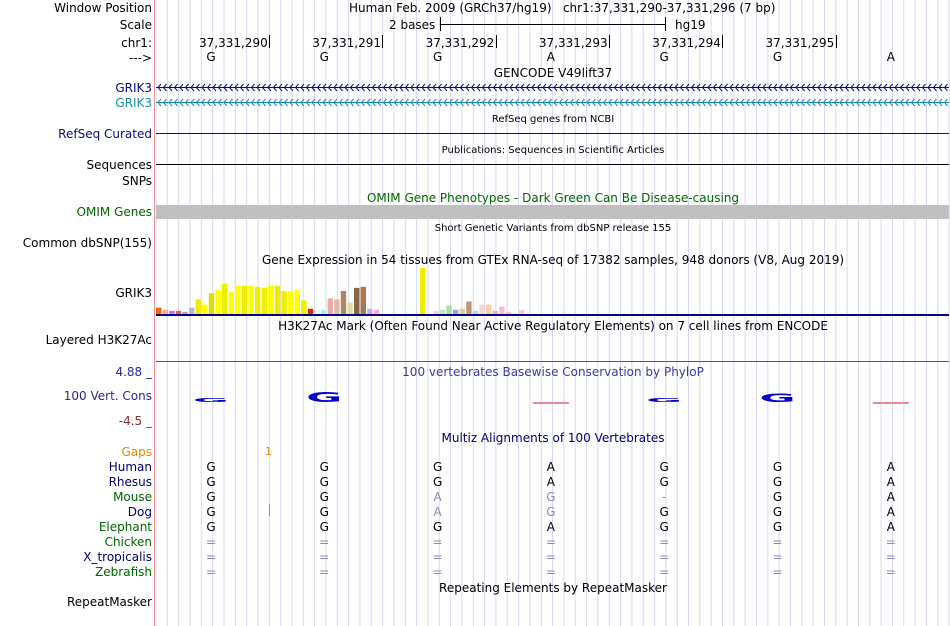  What do you see at coordinates (125, 527) in the screenshot?
I see `multiz-species-label: Elephant` at bounding box center [125, 527].